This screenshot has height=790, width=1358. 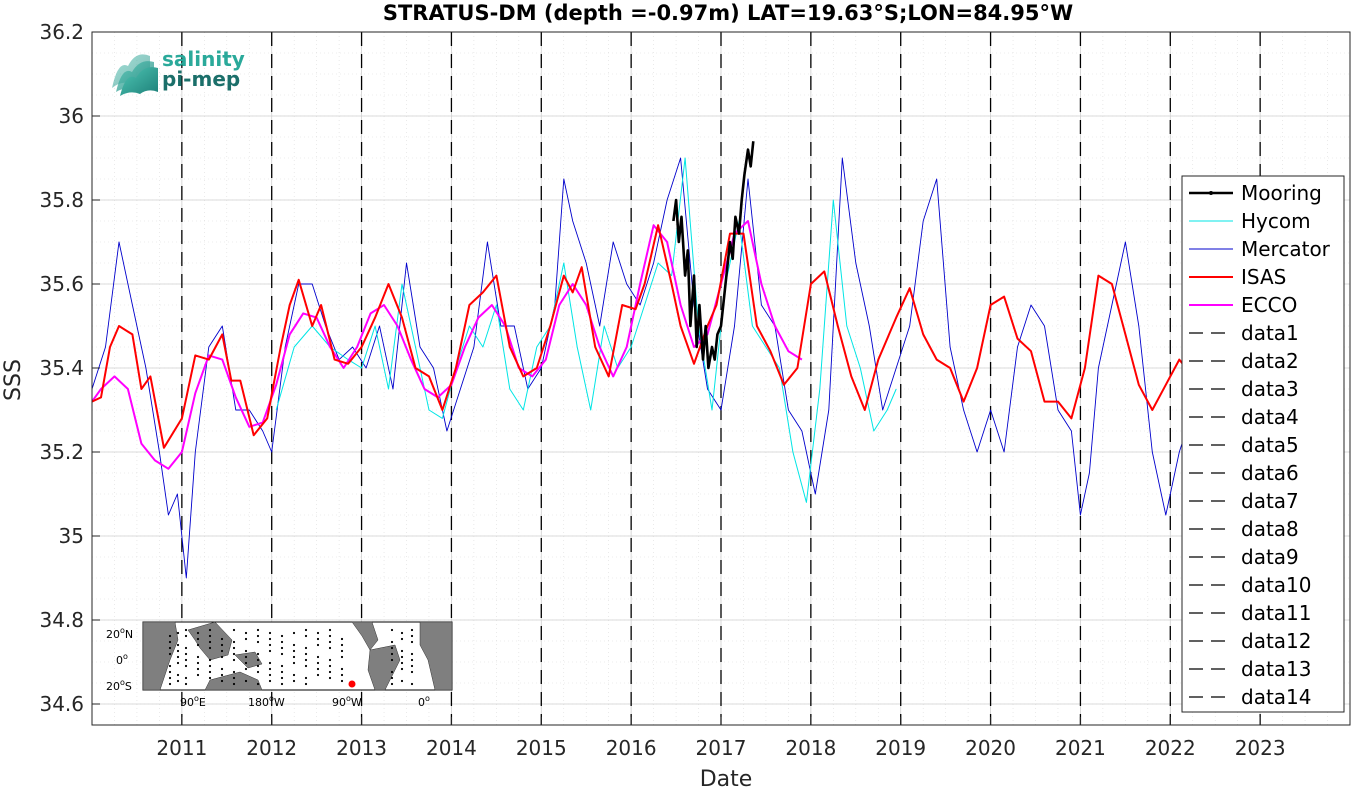 What do you see at coordinates (291, 657) in the screenshot?
I see `inset-map-stations` at bounding box center [291, 657].